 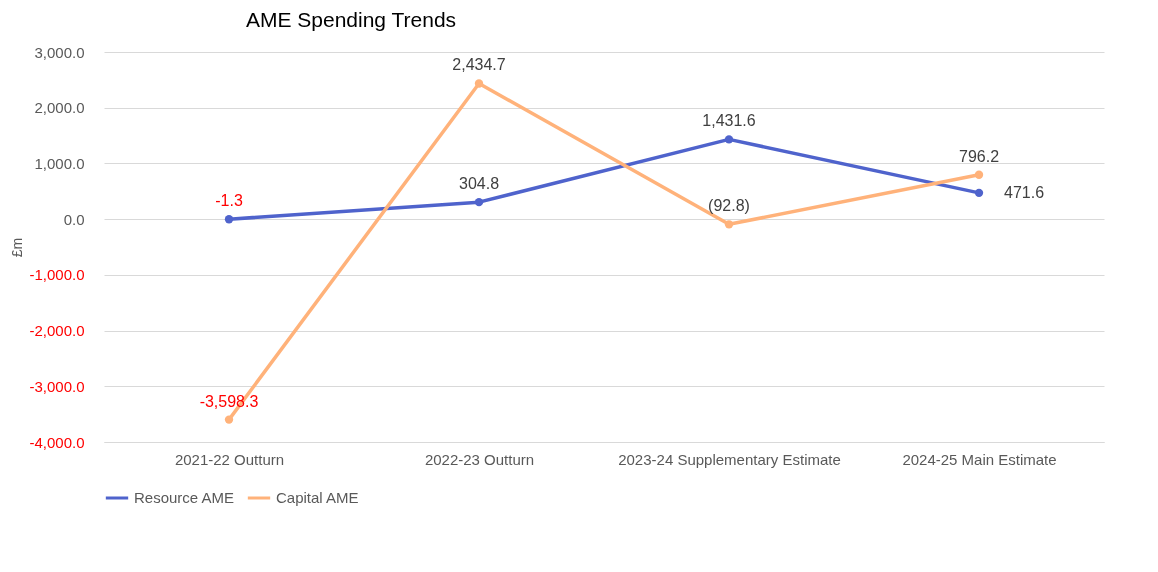 What do you see at coordinates (229, 401) in the screenshot?
I see `data-label: -3,598.3` at bounding box center [229, 401].